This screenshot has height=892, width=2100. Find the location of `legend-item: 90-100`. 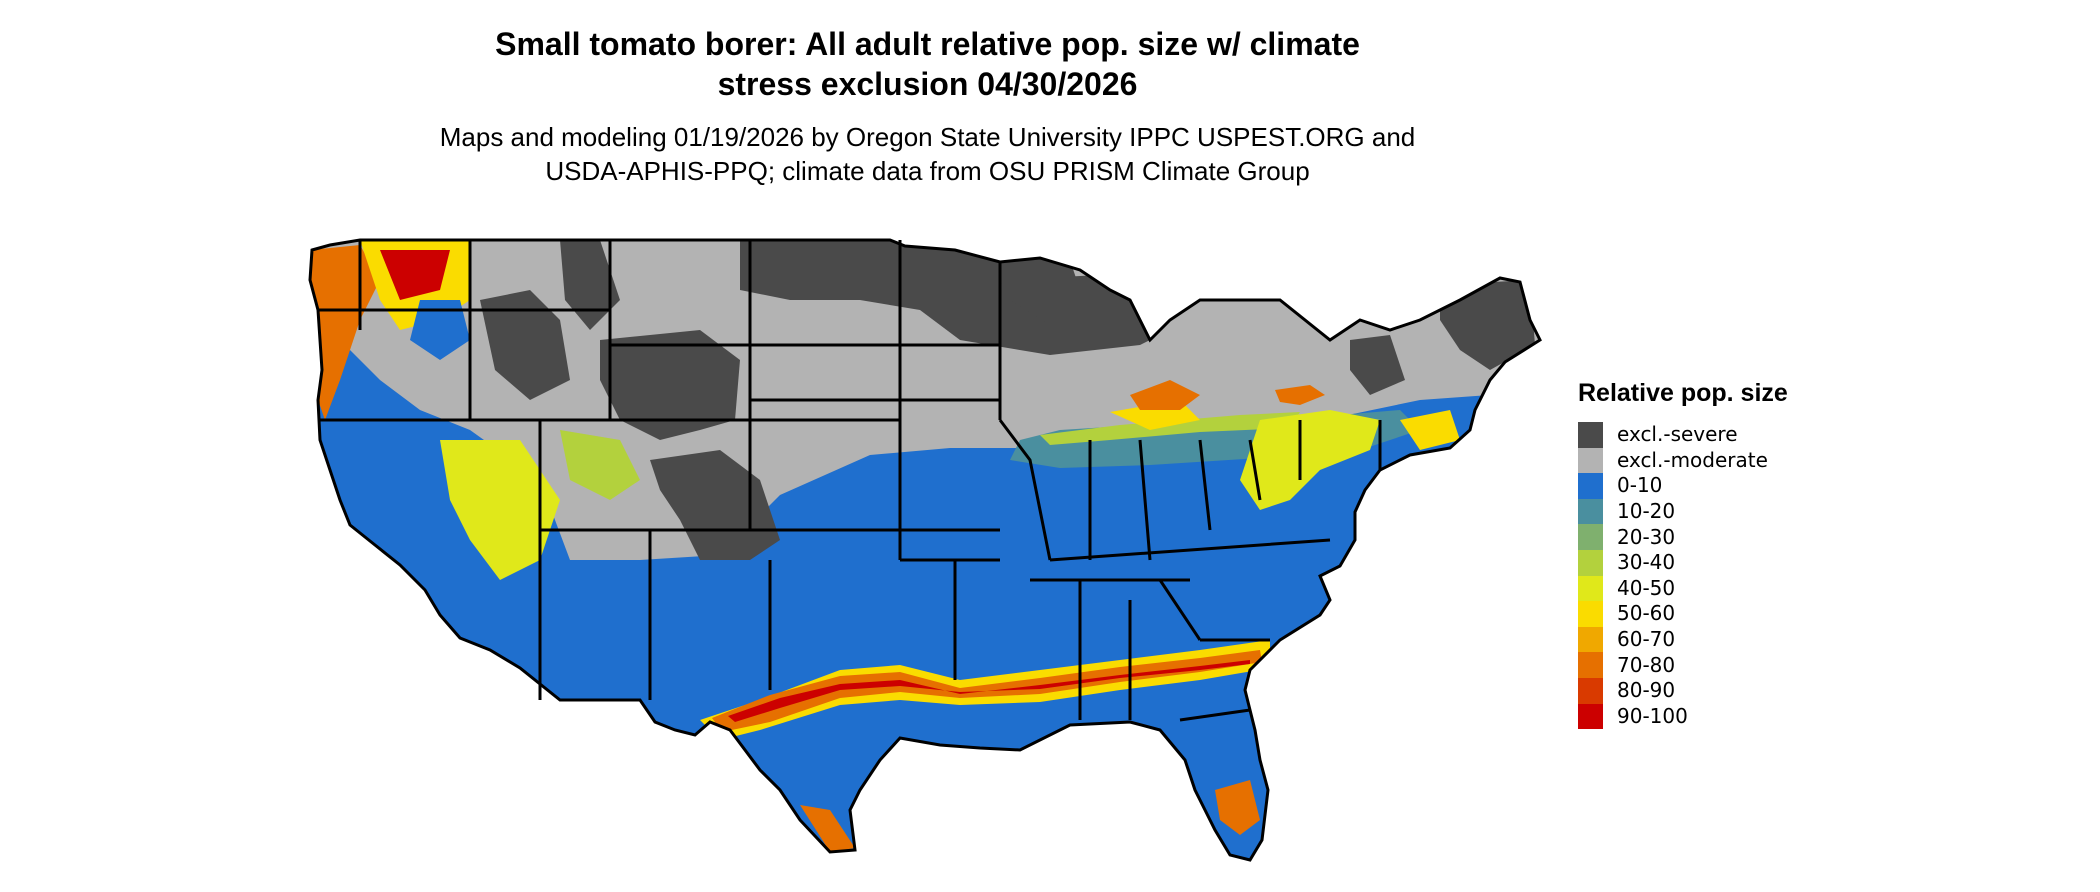

legend-item: 90-100 is located at coordinates (1683, 716).